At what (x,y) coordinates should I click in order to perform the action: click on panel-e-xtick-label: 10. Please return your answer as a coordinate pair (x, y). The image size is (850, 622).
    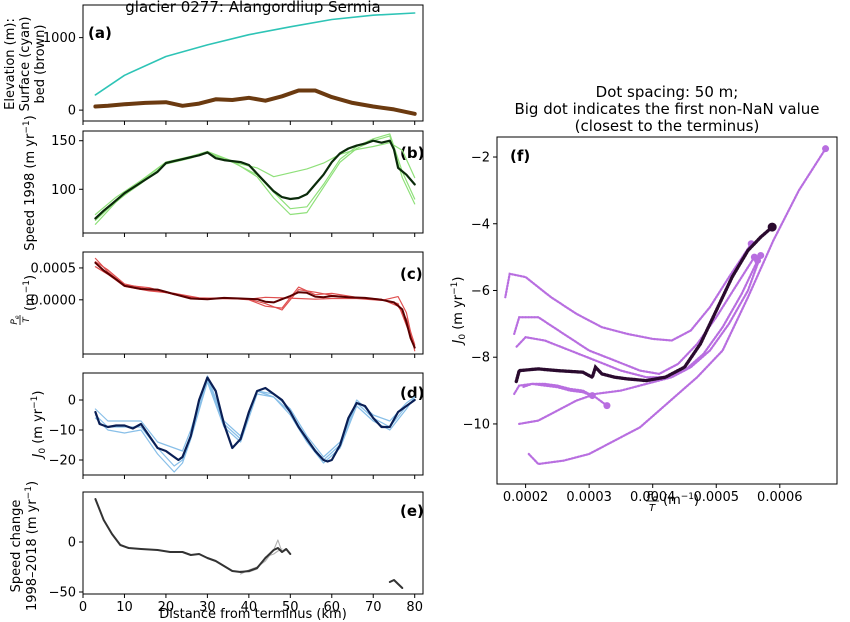
    Looking at the image, I should click on (124, 607).